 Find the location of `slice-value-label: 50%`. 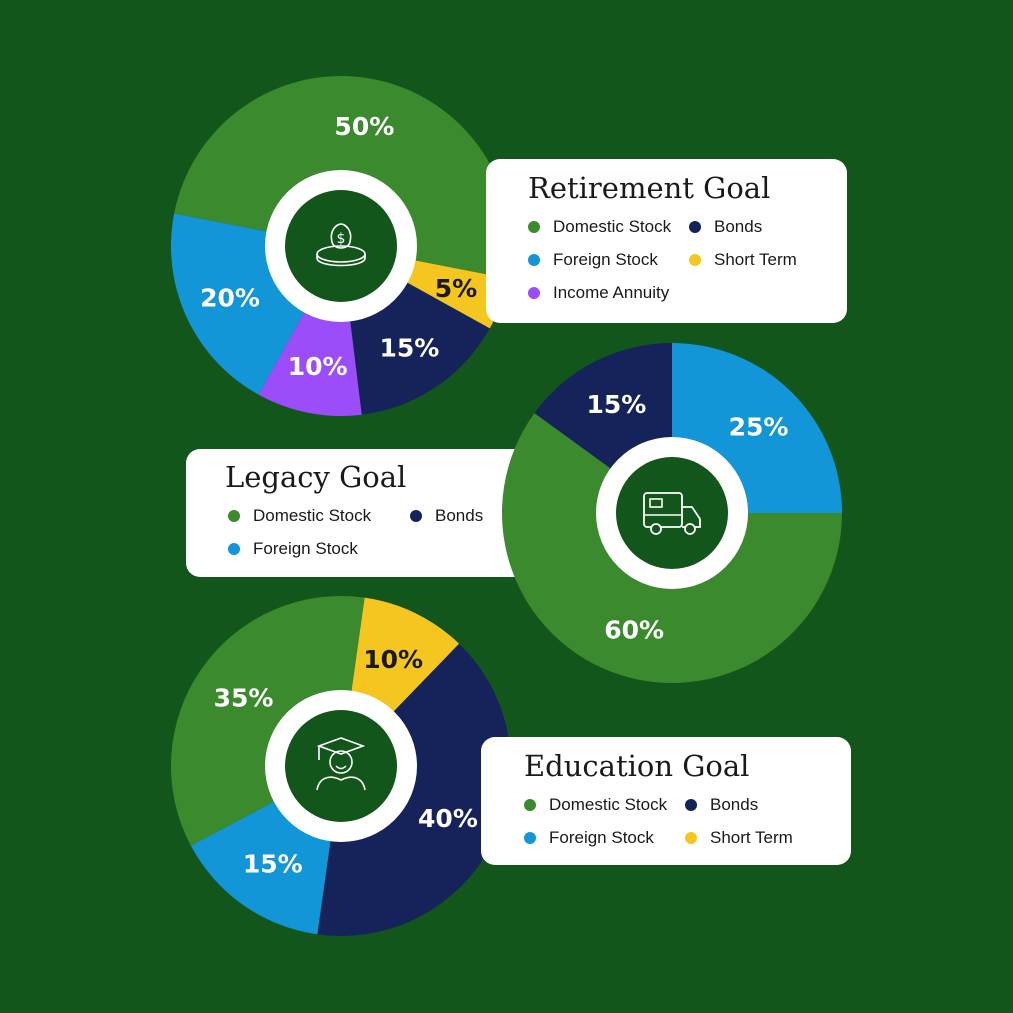

slice-value-label: 50% is located at coordinates (364, 126).